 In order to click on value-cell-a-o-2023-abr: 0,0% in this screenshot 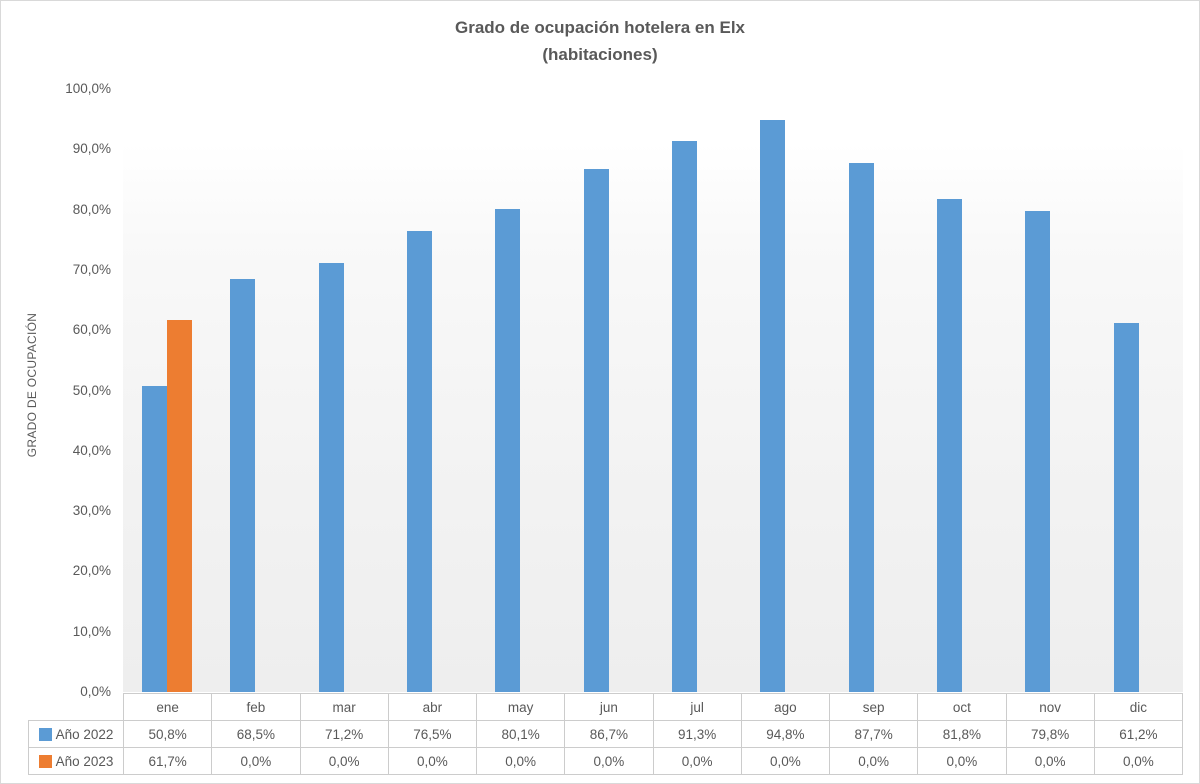, I will do `click(432, 761)`.